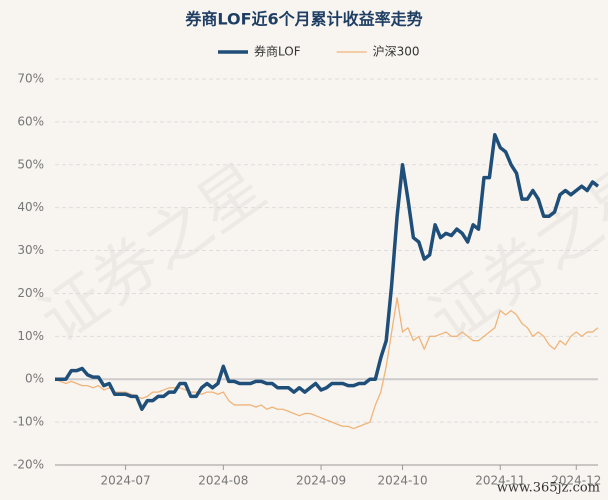 This screenshot has width=608, height=500. Describe the element at coordinates (34, 379) in the screenshot. I see `y-tick-label: 0%` at that location.